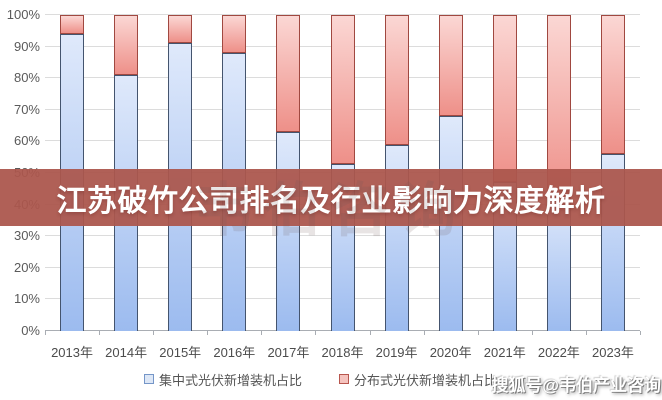 This screenshot has height=400, width=662. I want to click on legend-label-distributed: 分布式光伏新增装机占比, so click(426, 380).